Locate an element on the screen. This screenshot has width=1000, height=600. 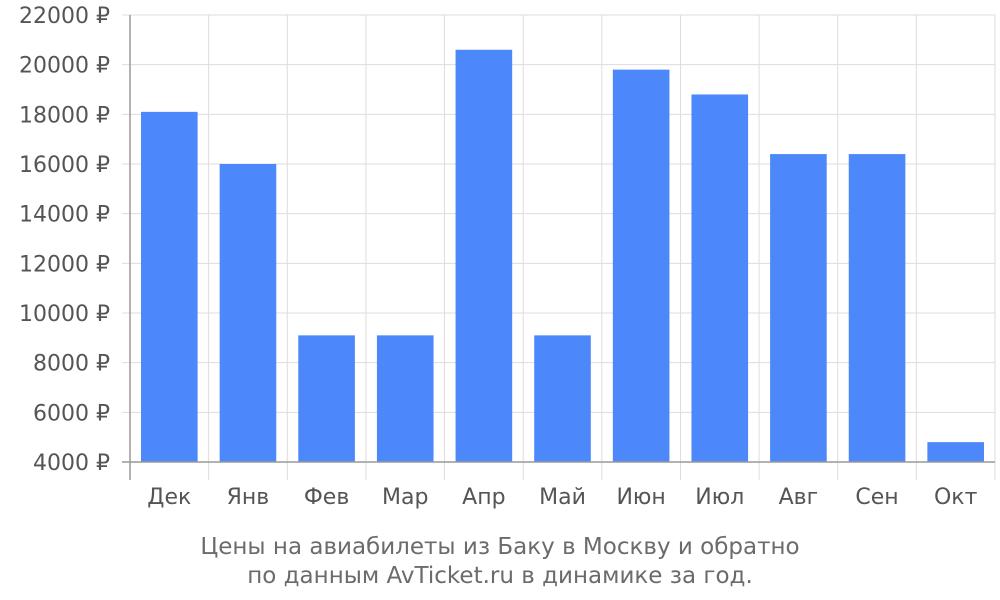
chart-caption-line-2: по данным AvTicket.ru в динамике за год. is located at coordinates (500, 576).